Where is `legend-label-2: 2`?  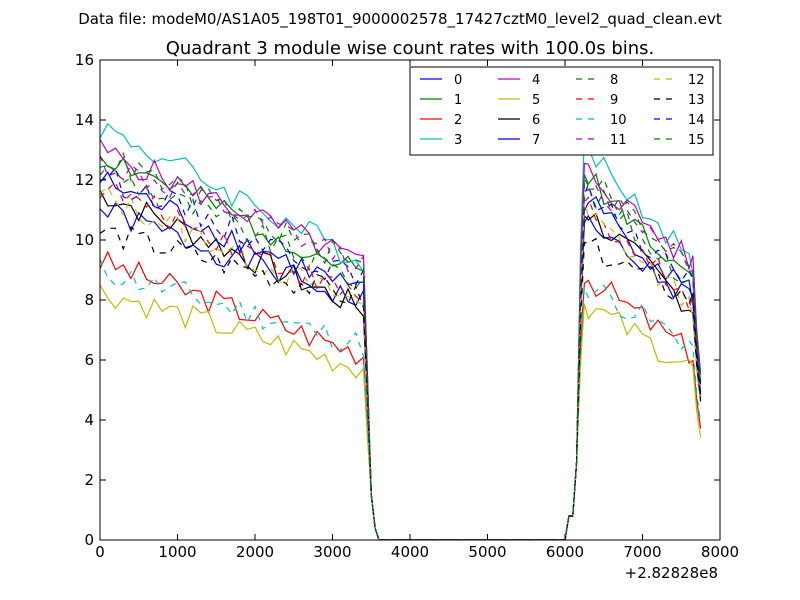 legend-label-2: 2 is located at coordinates (458, 120).